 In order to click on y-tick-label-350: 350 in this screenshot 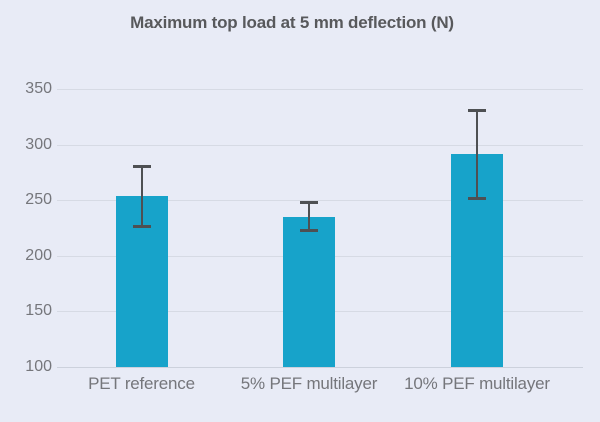, I will do `click(38, 88)`.